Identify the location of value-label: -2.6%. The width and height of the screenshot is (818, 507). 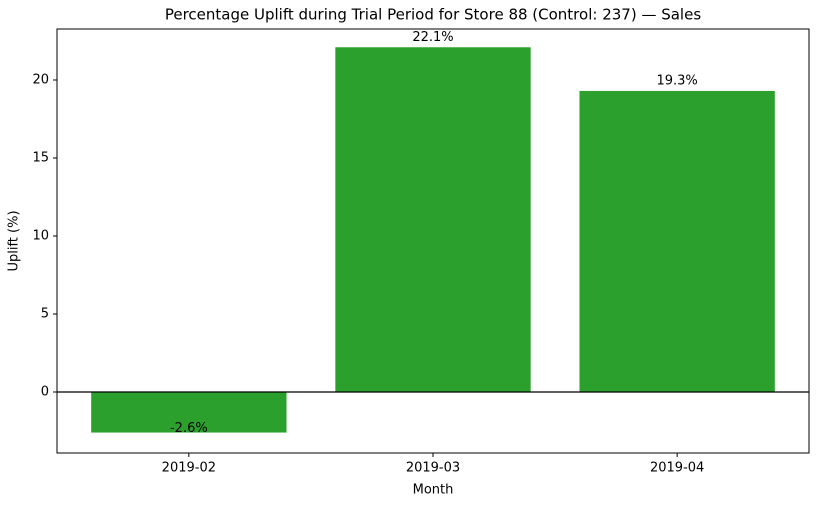
(189, 428).